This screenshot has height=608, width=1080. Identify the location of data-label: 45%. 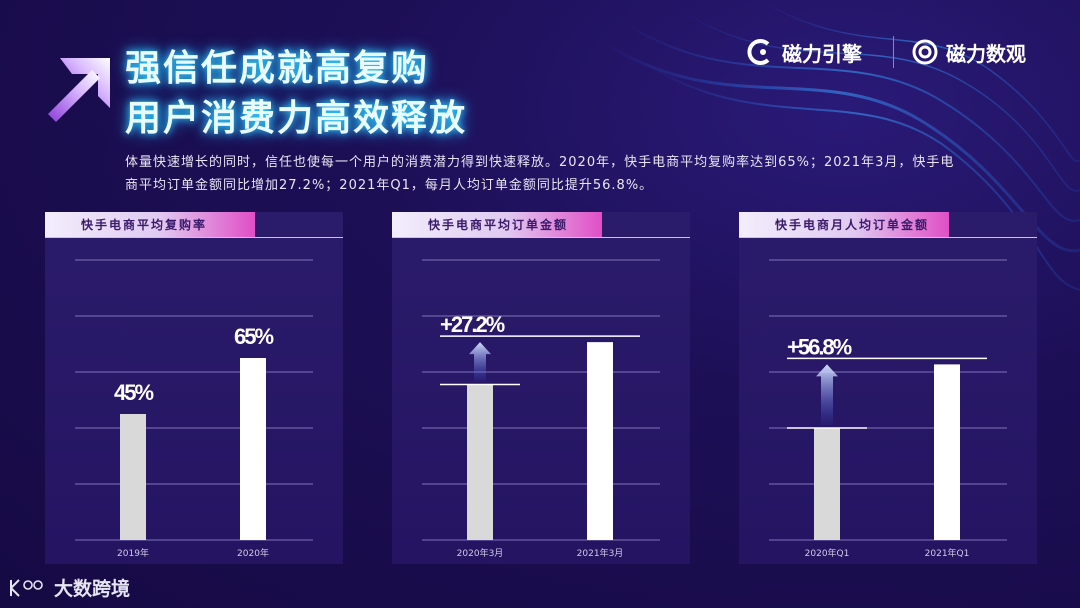
(133, 392).